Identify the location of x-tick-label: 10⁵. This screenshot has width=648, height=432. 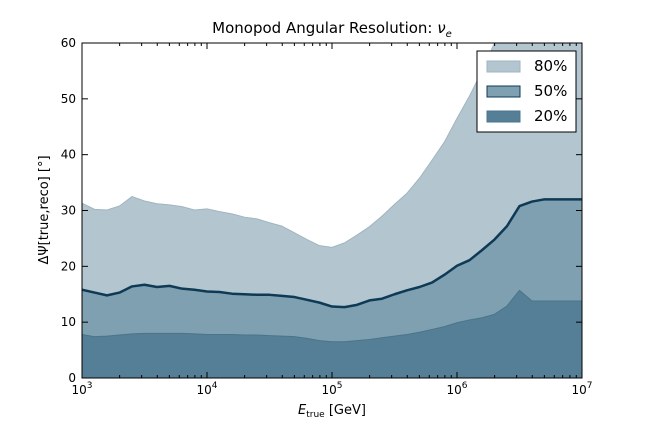
(331, 389).